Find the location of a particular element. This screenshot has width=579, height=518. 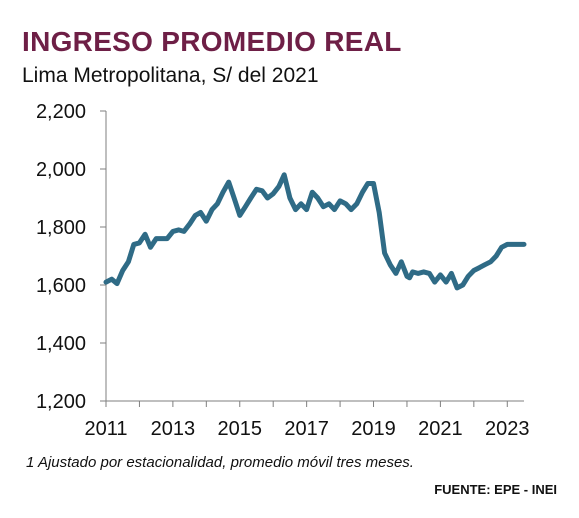

chart-source: FUENTE: EPE - INEI is located at coordinates (495, 489).